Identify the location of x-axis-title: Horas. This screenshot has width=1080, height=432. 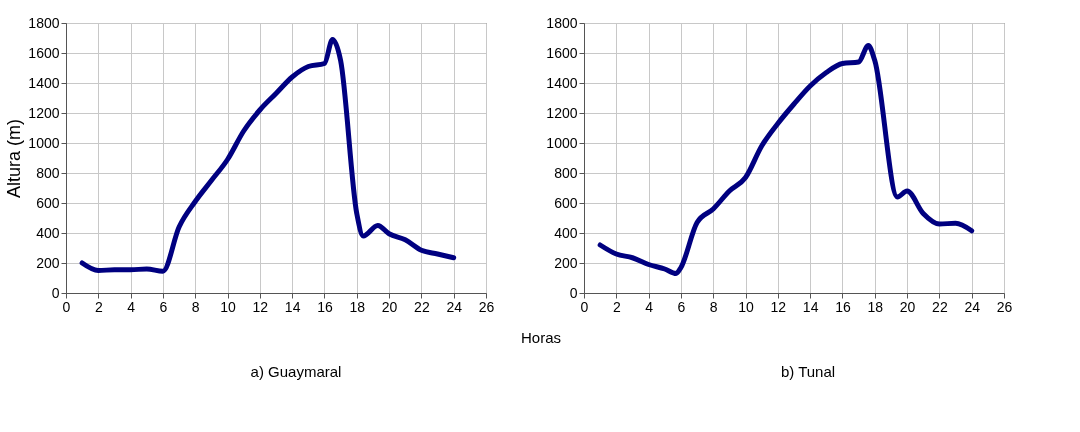
(541, 337).